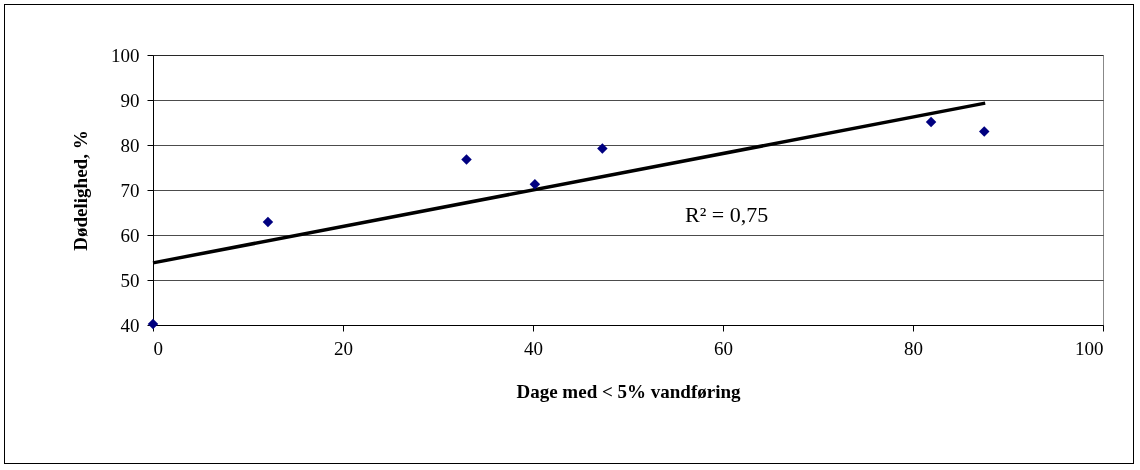 The width and height of the screenshot is (1140, 470). I want to click on x-tick-label: 20, so click(343, 348).